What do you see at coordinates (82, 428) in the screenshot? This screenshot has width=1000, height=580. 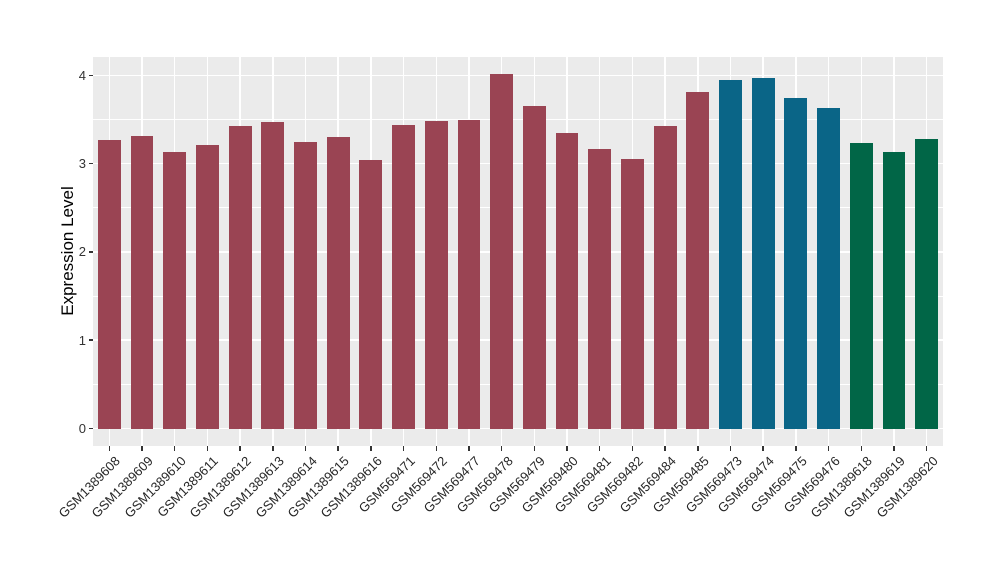 I see `y-tick-label: 0` at bounding box center [82, 428].